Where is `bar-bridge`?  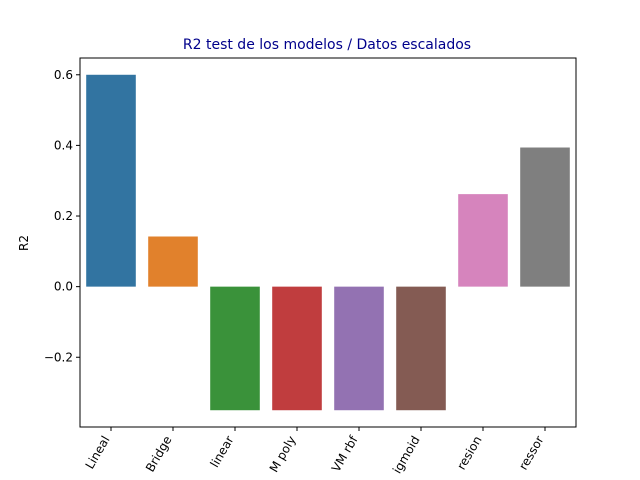
bar-bridge is located at coordinates (173, 261).